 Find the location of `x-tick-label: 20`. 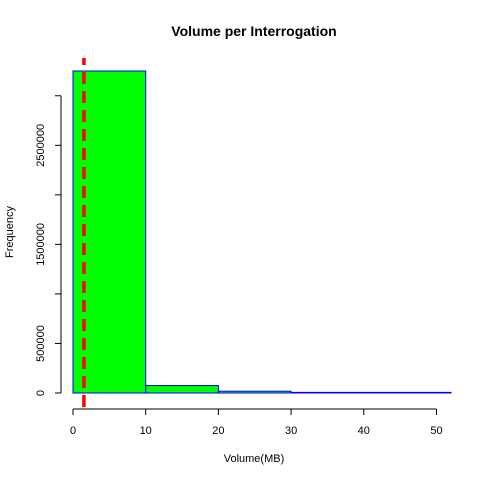

x-tick-label: 20 is located at coordinates (218, 431).